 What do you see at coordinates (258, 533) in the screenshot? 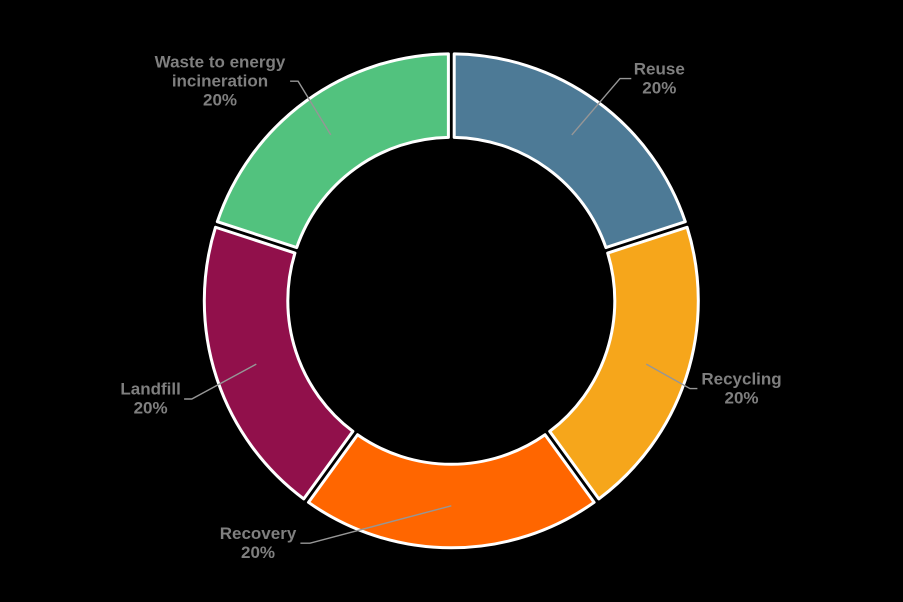
I see `svg-text: Recovery` at bounding box center [258, 533].